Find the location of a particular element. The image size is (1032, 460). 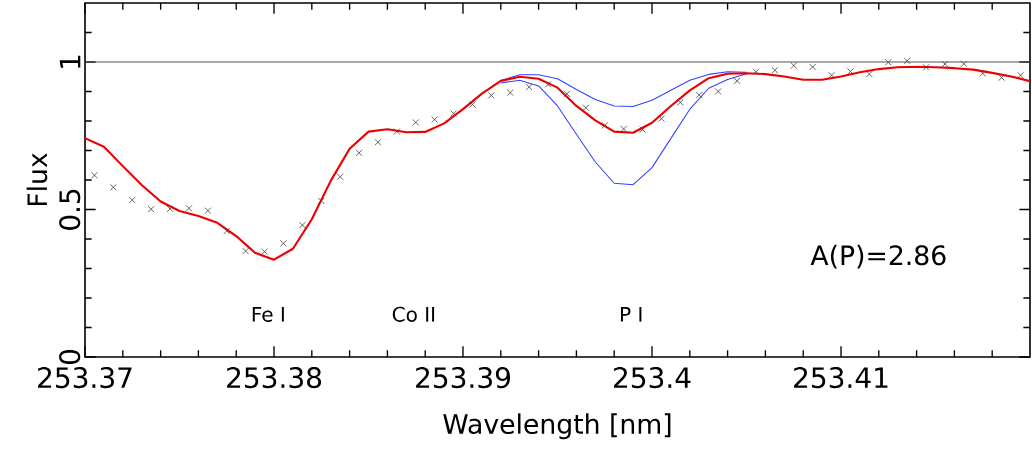

annotation: Co II is located at coordinates (413, 314).